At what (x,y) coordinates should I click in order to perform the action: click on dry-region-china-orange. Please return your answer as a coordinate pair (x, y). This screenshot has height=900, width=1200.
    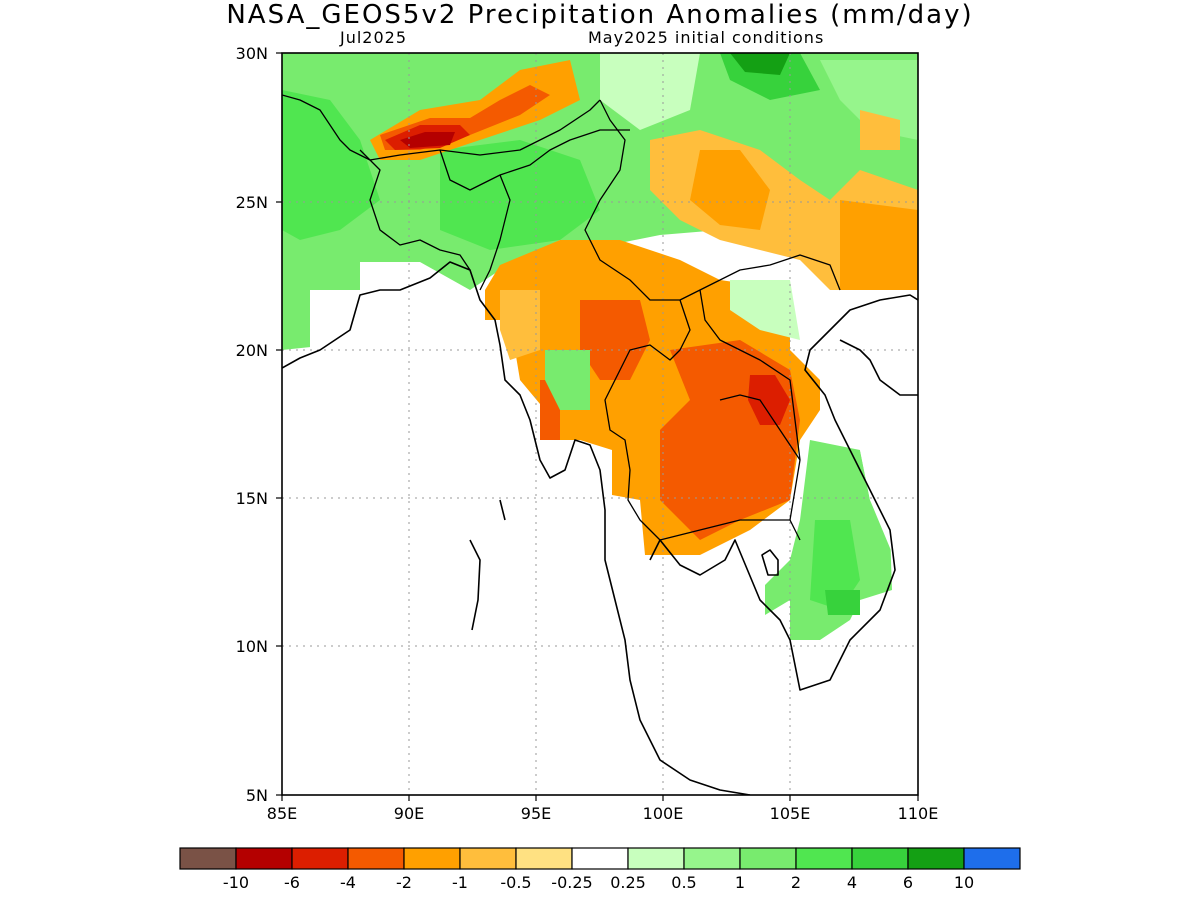
    Looking at the image, I should click on (730, 190).